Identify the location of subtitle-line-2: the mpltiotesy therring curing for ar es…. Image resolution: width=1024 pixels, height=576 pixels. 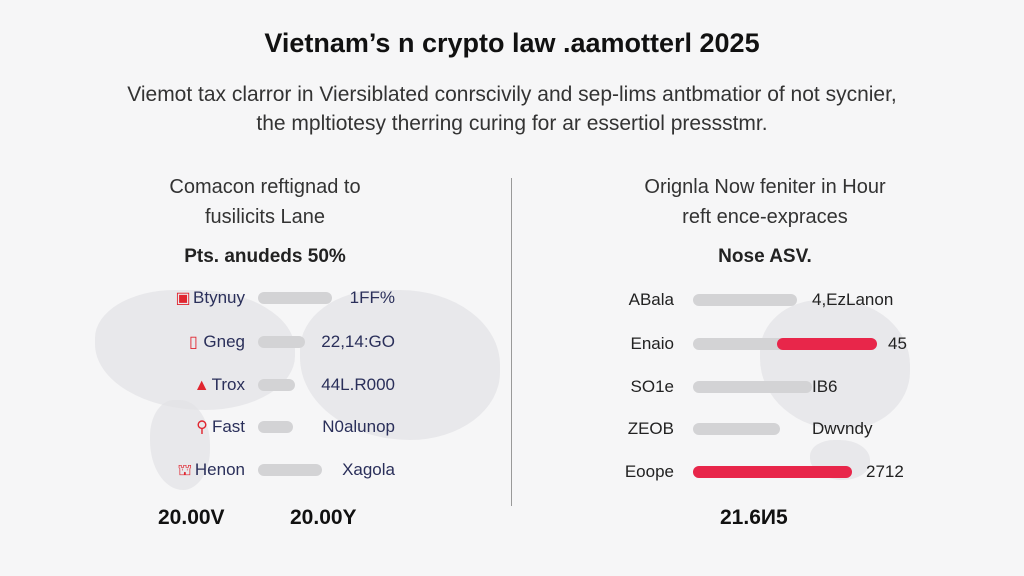
(512, 123).